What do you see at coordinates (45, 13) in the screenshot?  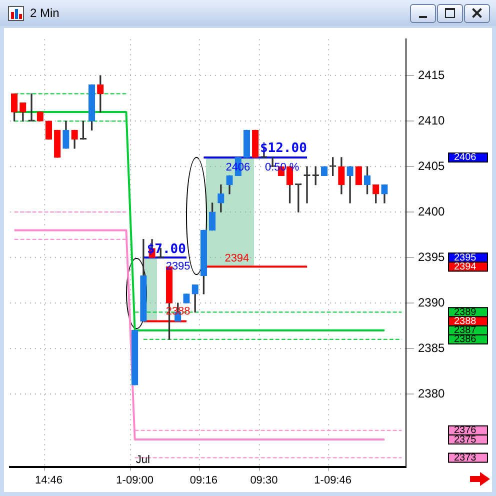 I see `chart-title: 2 Min` at bounding box center [45, 13].